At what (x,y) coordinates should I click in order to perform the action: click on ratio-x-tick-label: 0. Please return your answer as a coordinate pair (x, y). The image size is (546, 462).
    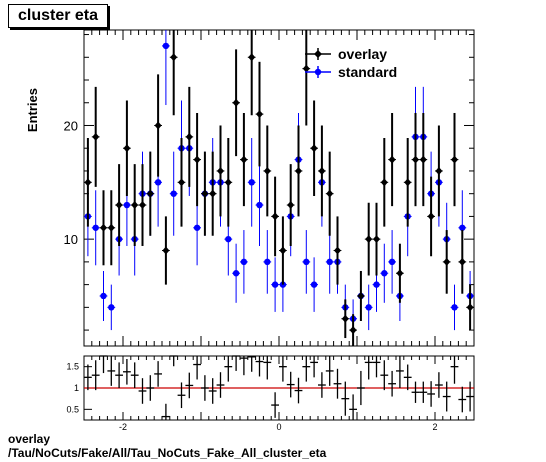
    Looking at the image, I should click on (278, 427).